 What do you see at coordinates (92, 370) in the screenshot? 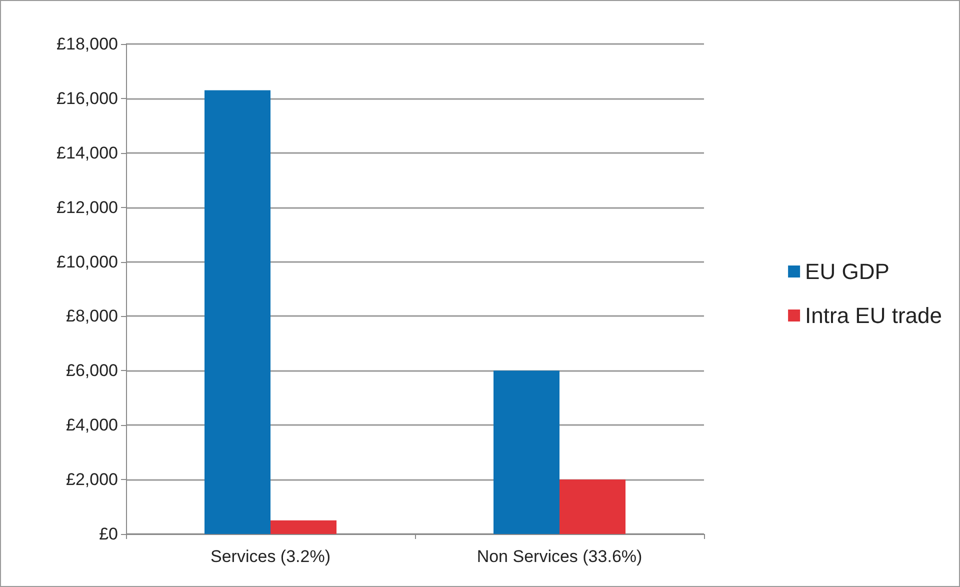
I see `y-tick-label: £6,000` at bounding box center [92, 370].